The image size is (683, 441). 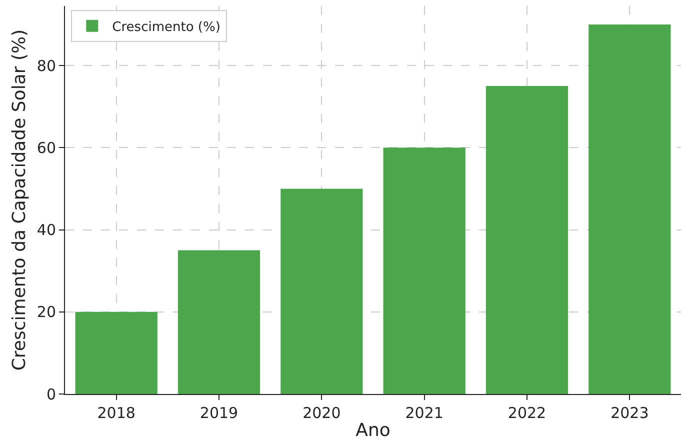 What do you see at coordinates (629, 413) in the screenshot?
I see `x-tick-label: 2023` at bounding box center [629, 413].